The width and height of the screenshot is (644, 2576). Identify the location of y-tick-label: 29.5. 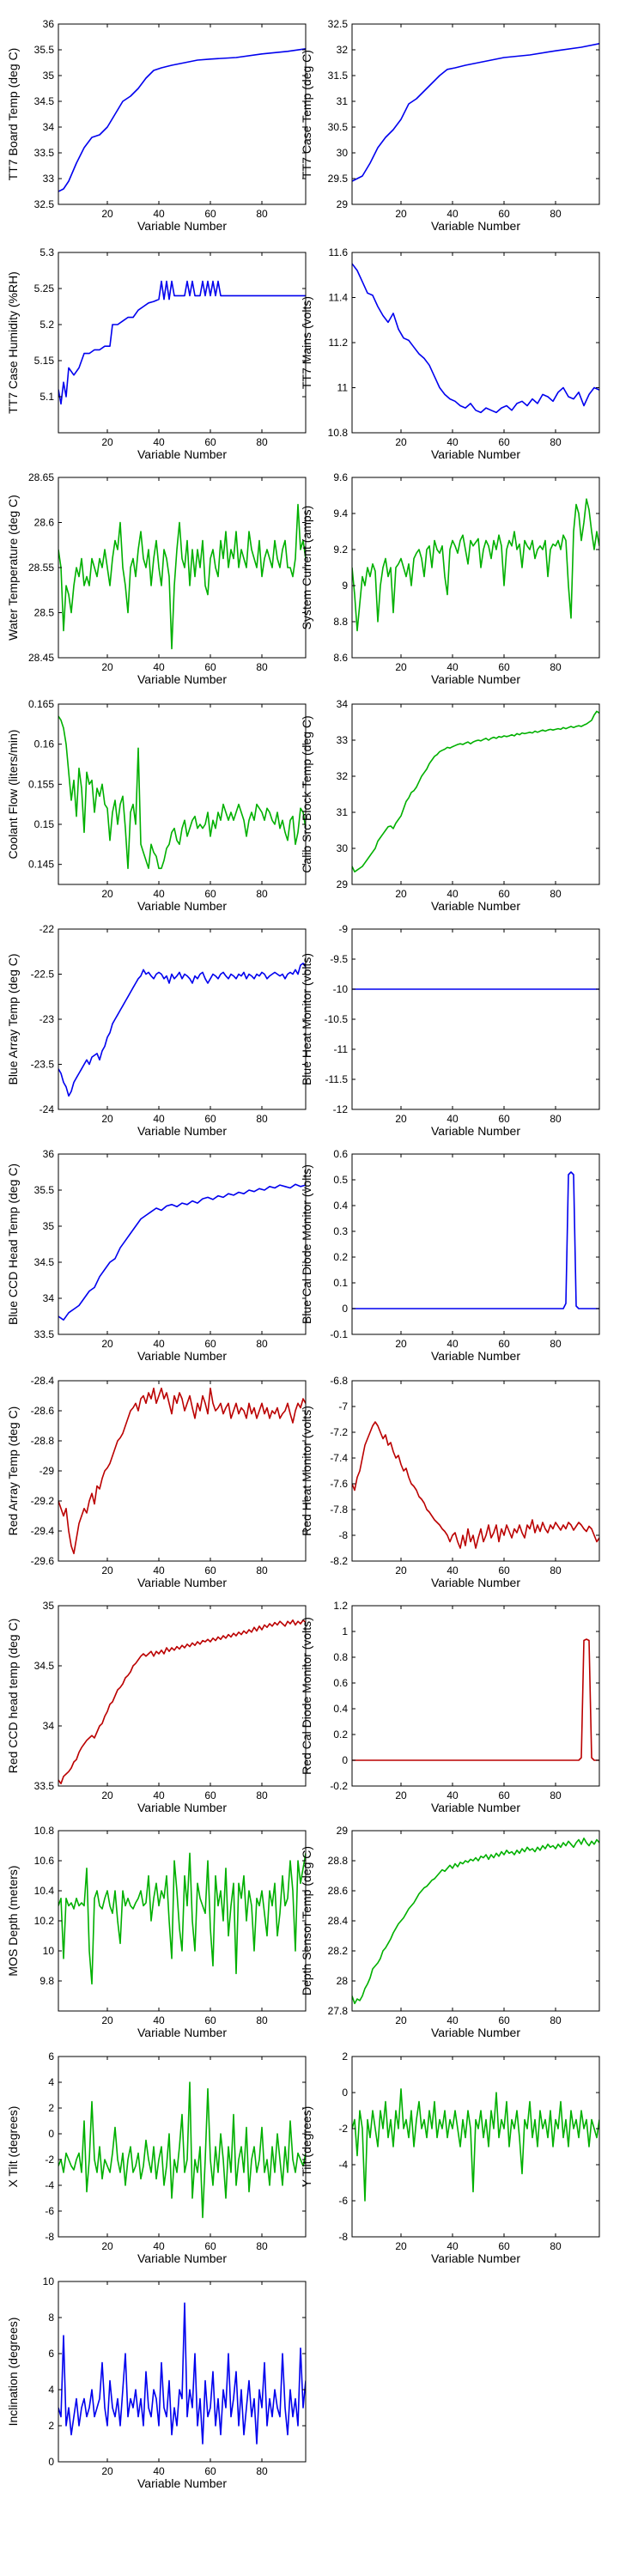
(338, 179).